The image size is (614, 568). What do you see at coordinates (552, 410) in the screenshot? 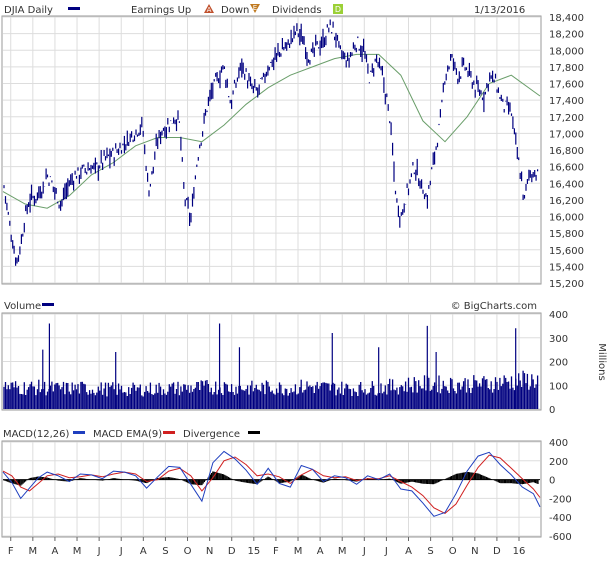
I see `volume-tick-label: 0` at bounding box center [552, 410].